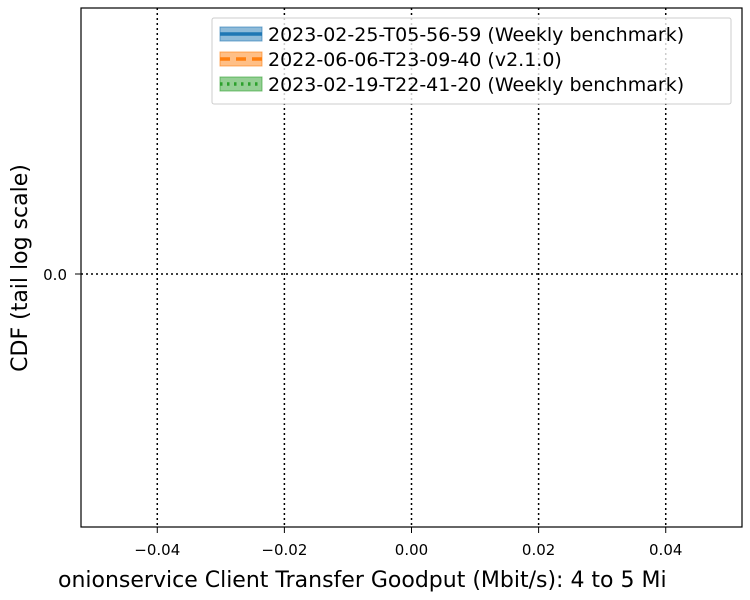 The height and width of the screenshot is (600, 750). Describe the element at coordinates (284, 550) in the screenshot. I see `x-tick-label: −0.02` at that location.